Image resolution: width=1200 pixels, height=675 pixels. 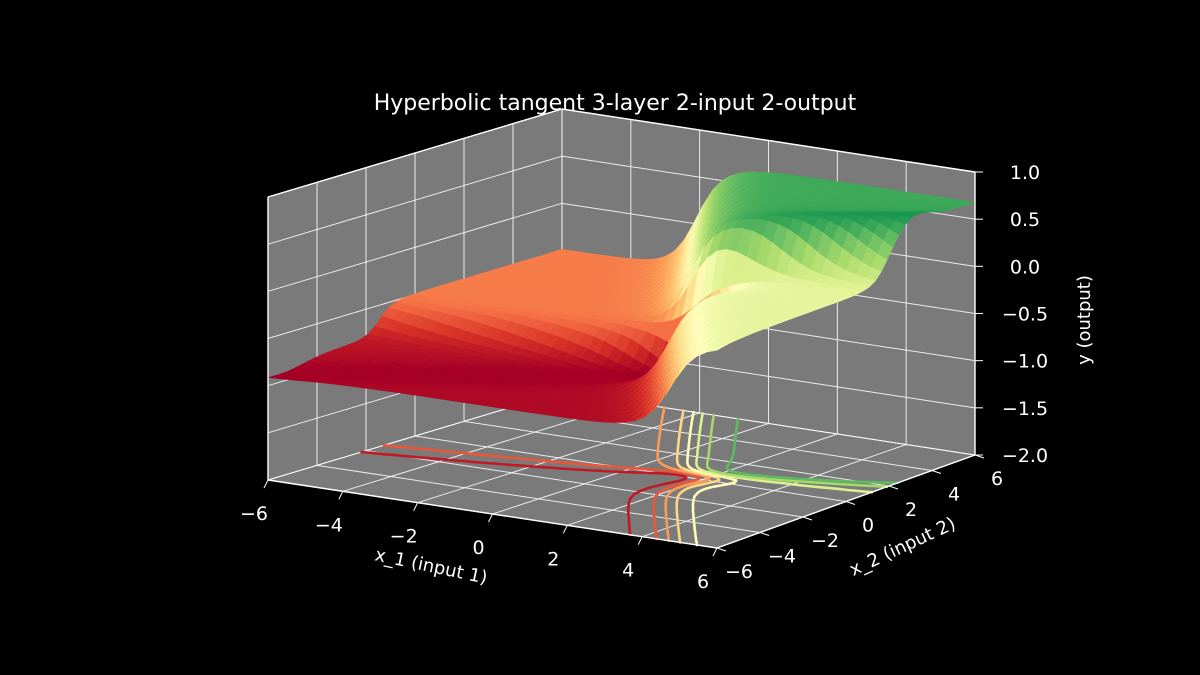 What do you see at coordinates (628, 571) in the screenshot?
I see `x-tick-label: 4` at bounding box center [628, 571].